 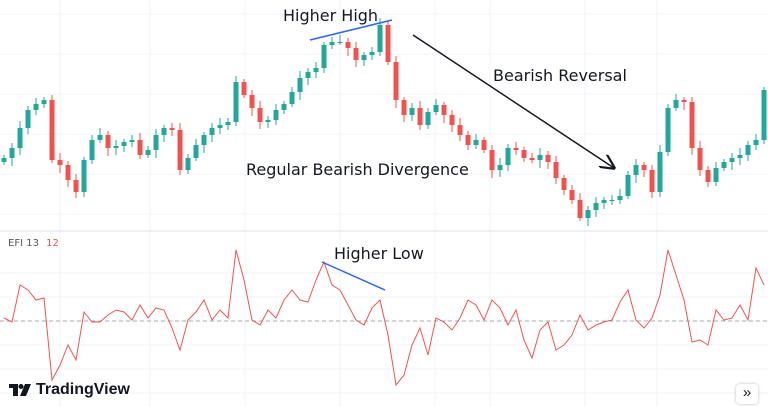 What do you see at coordinates (20, 390) in the screenshot?
I see `tradingview-logo-icon` at bounding box center [20, 390].